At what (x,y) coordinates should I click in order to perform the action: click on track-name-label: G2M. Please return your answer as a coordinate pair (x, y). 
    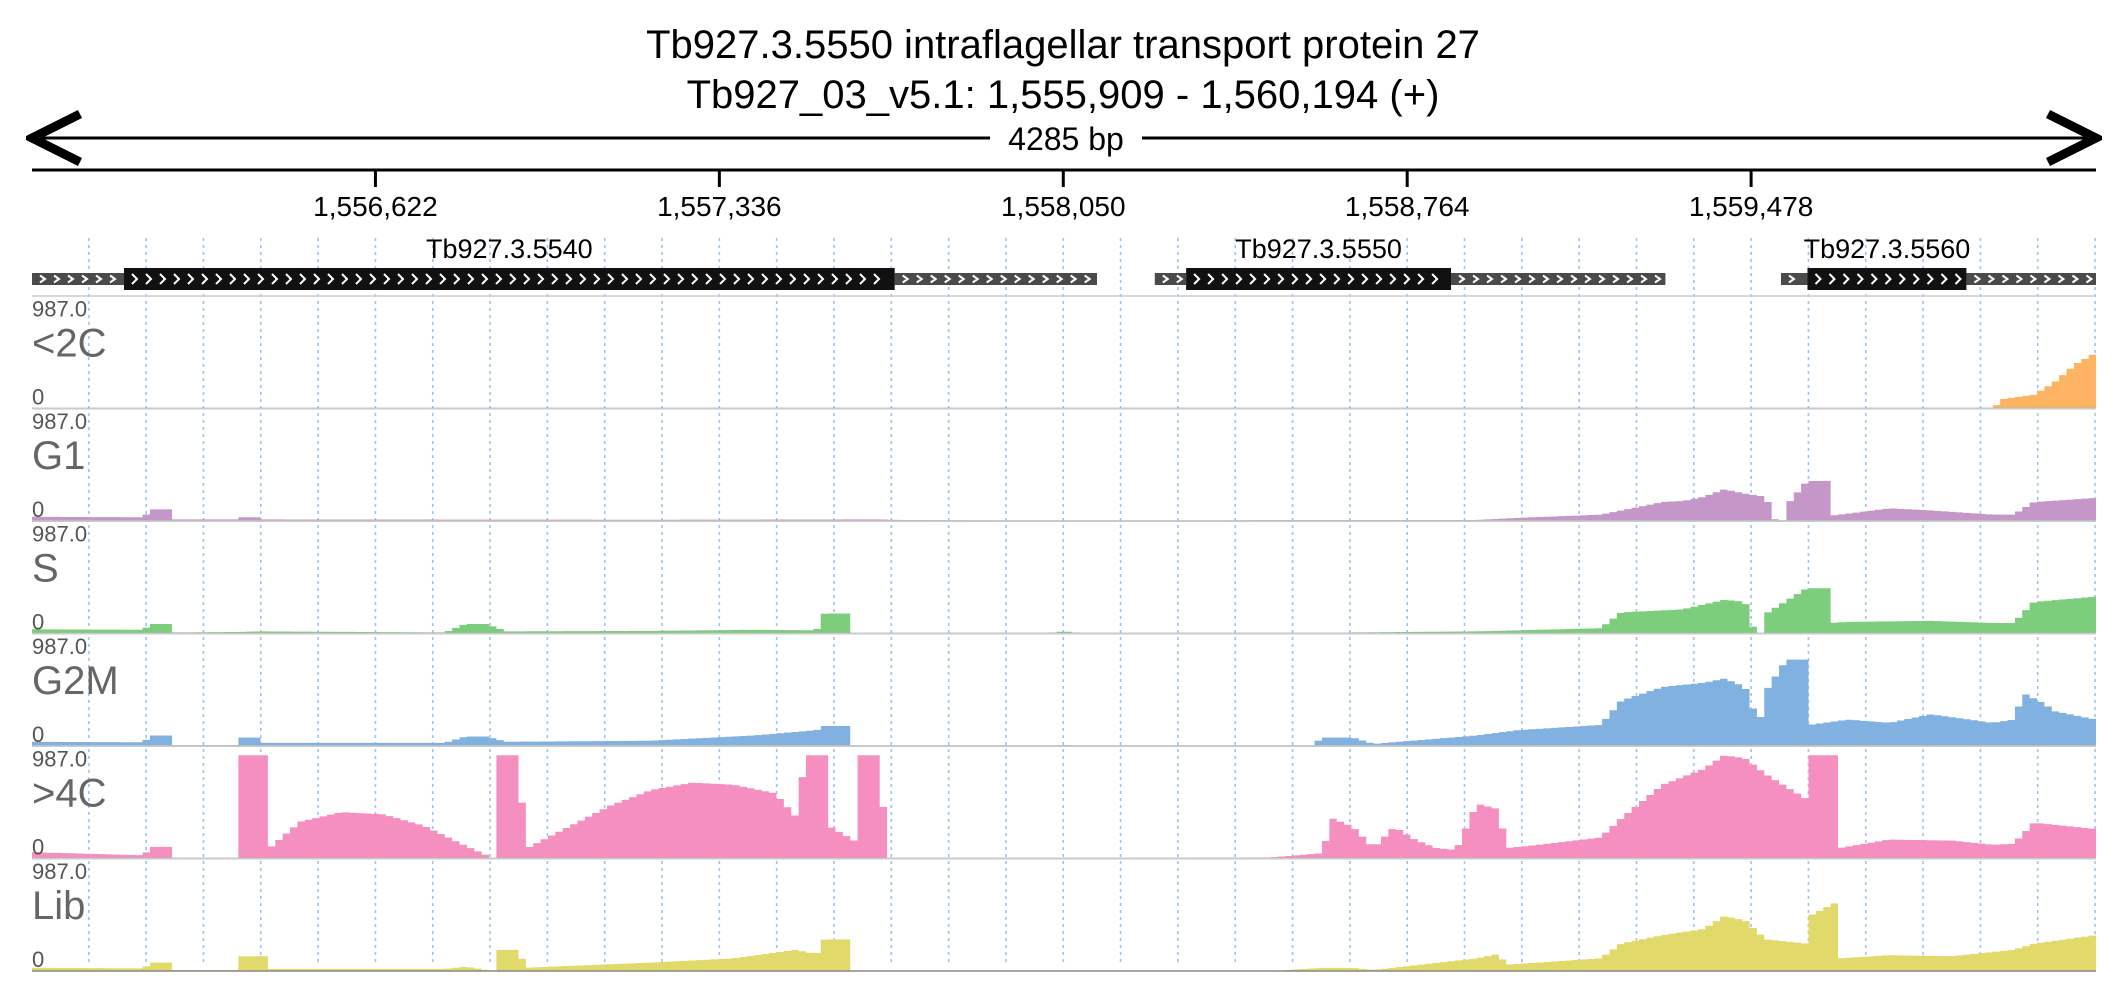
    Looking at the image, I should click on (75, 681).